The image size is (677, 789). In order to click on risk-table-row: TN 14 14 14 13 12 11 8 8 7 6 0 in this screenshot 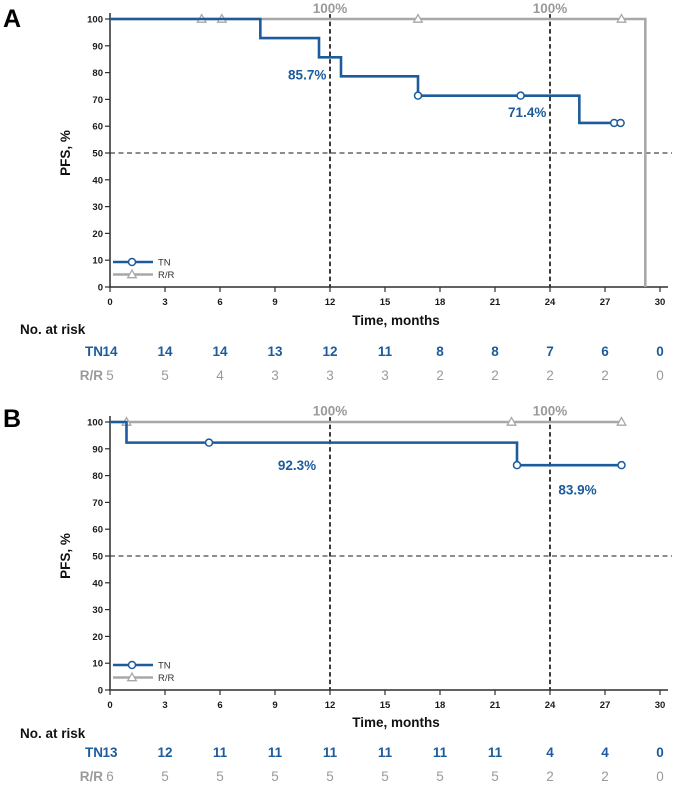, I will do `click(374, 351)`.